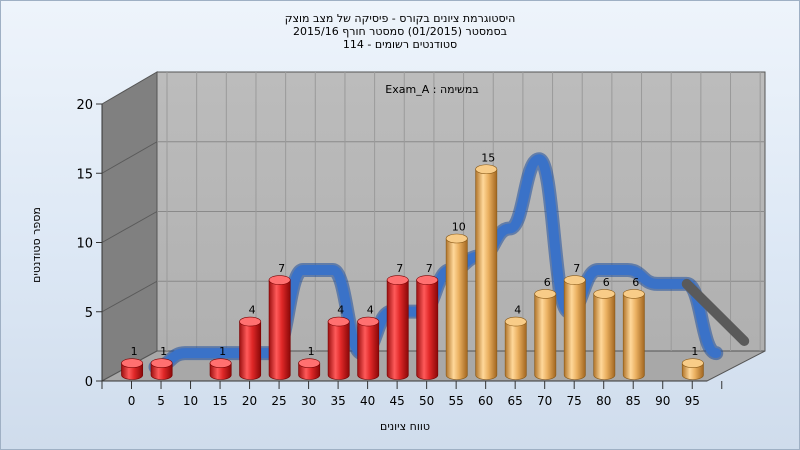  Describe the element at coordinates (132, 401) in the screenshot. I see `x-tick-label: 0` at that location.